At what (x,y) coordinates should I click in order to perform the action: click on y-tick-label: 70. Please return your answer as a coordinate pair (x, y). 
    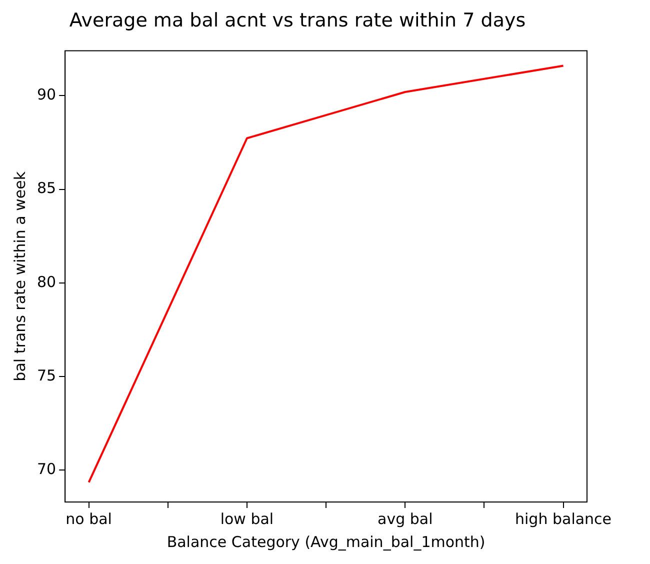
    Looking at the image, I should click on (46, 469).